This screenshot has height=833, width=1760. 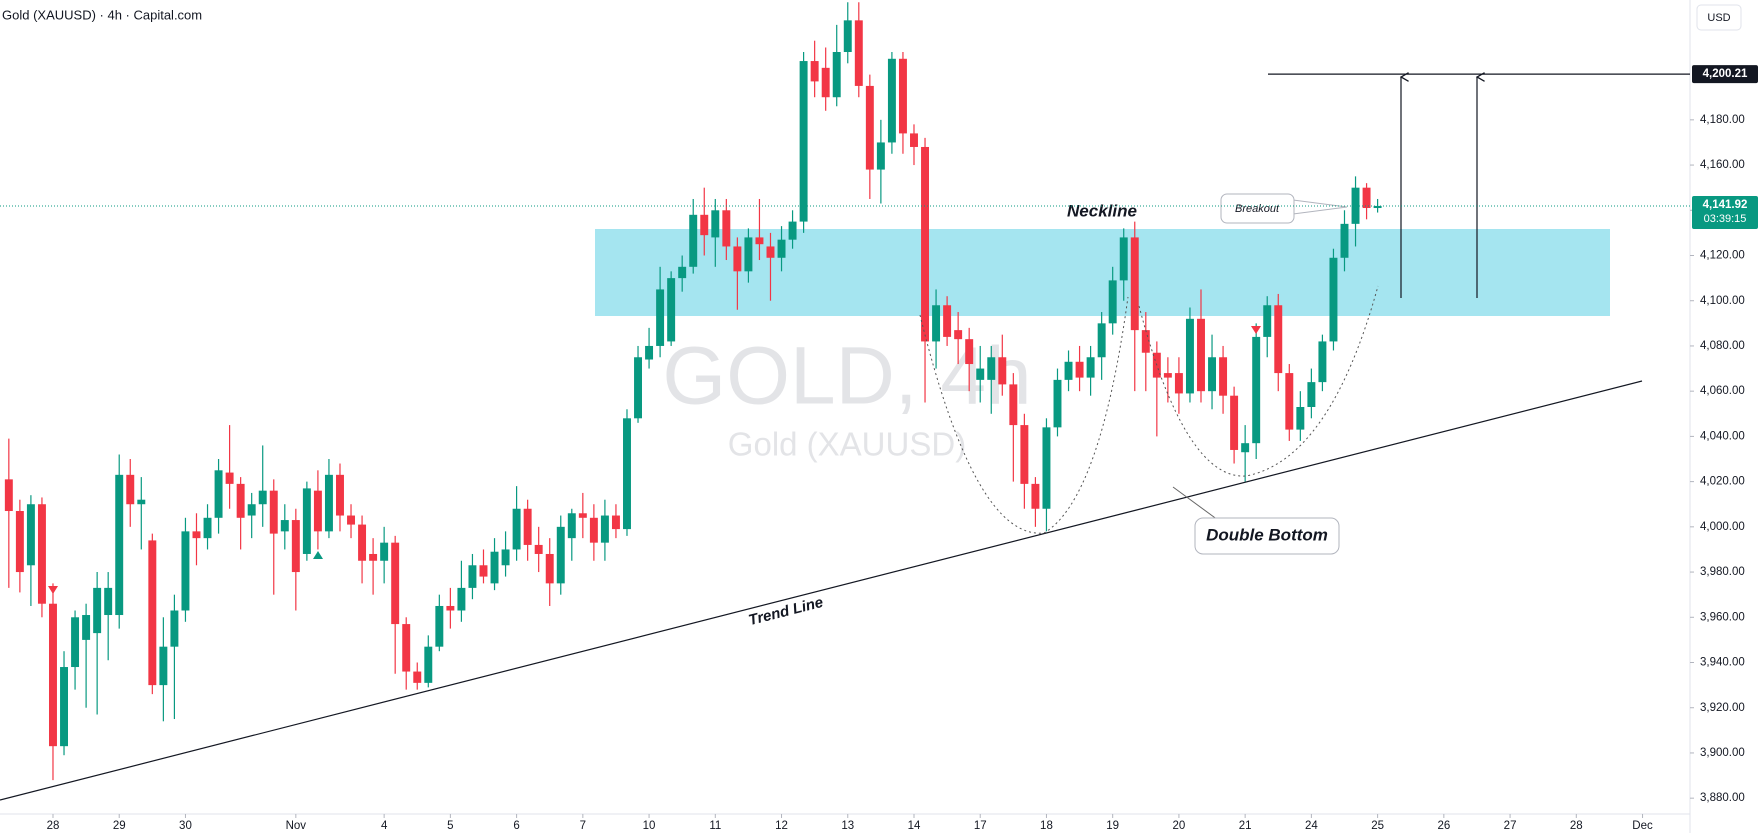 I want to click on y-tick-label: 4,160.00, so click(x=1722, y=165).